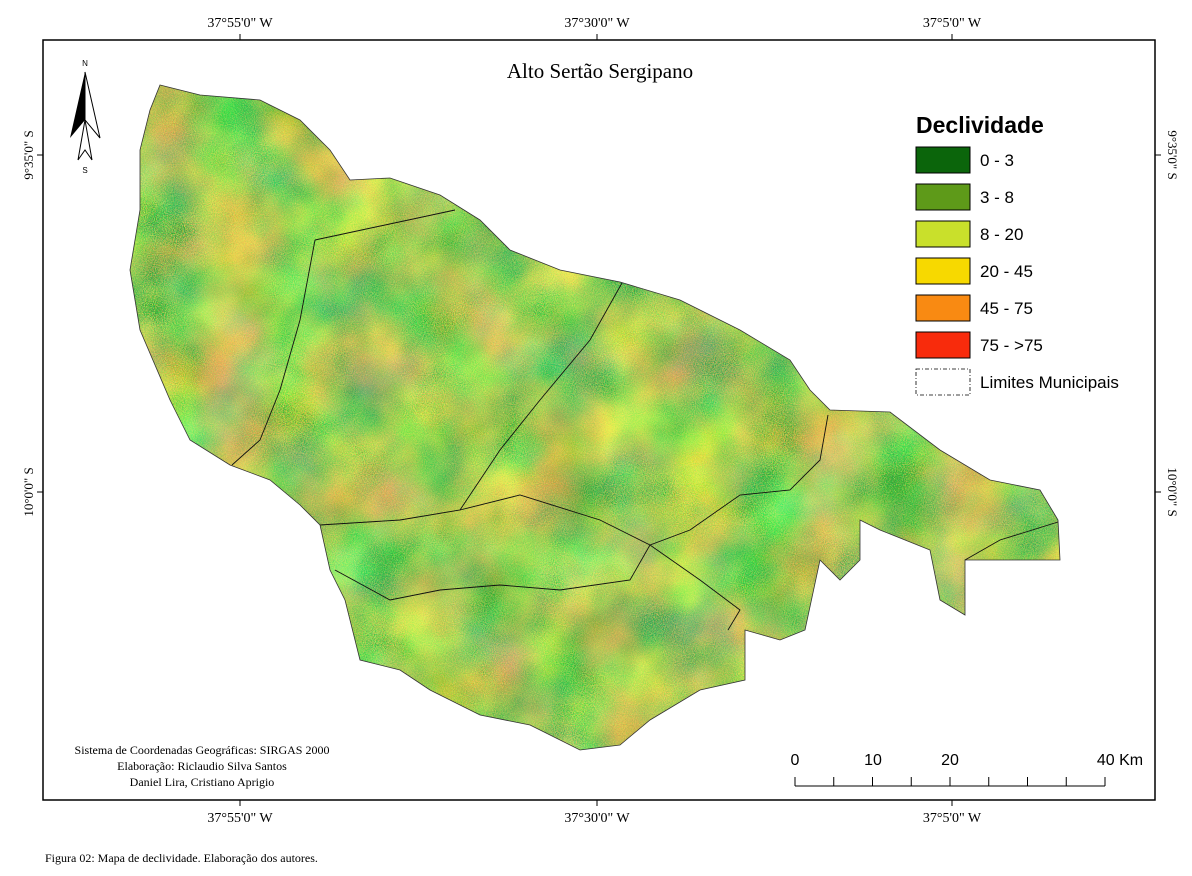 The height and width of the screenshot is (876, 1192). Describe the element at coordinates (1006, 308) in the screenshot. I see `legend-label: 45 - 75` at that location.